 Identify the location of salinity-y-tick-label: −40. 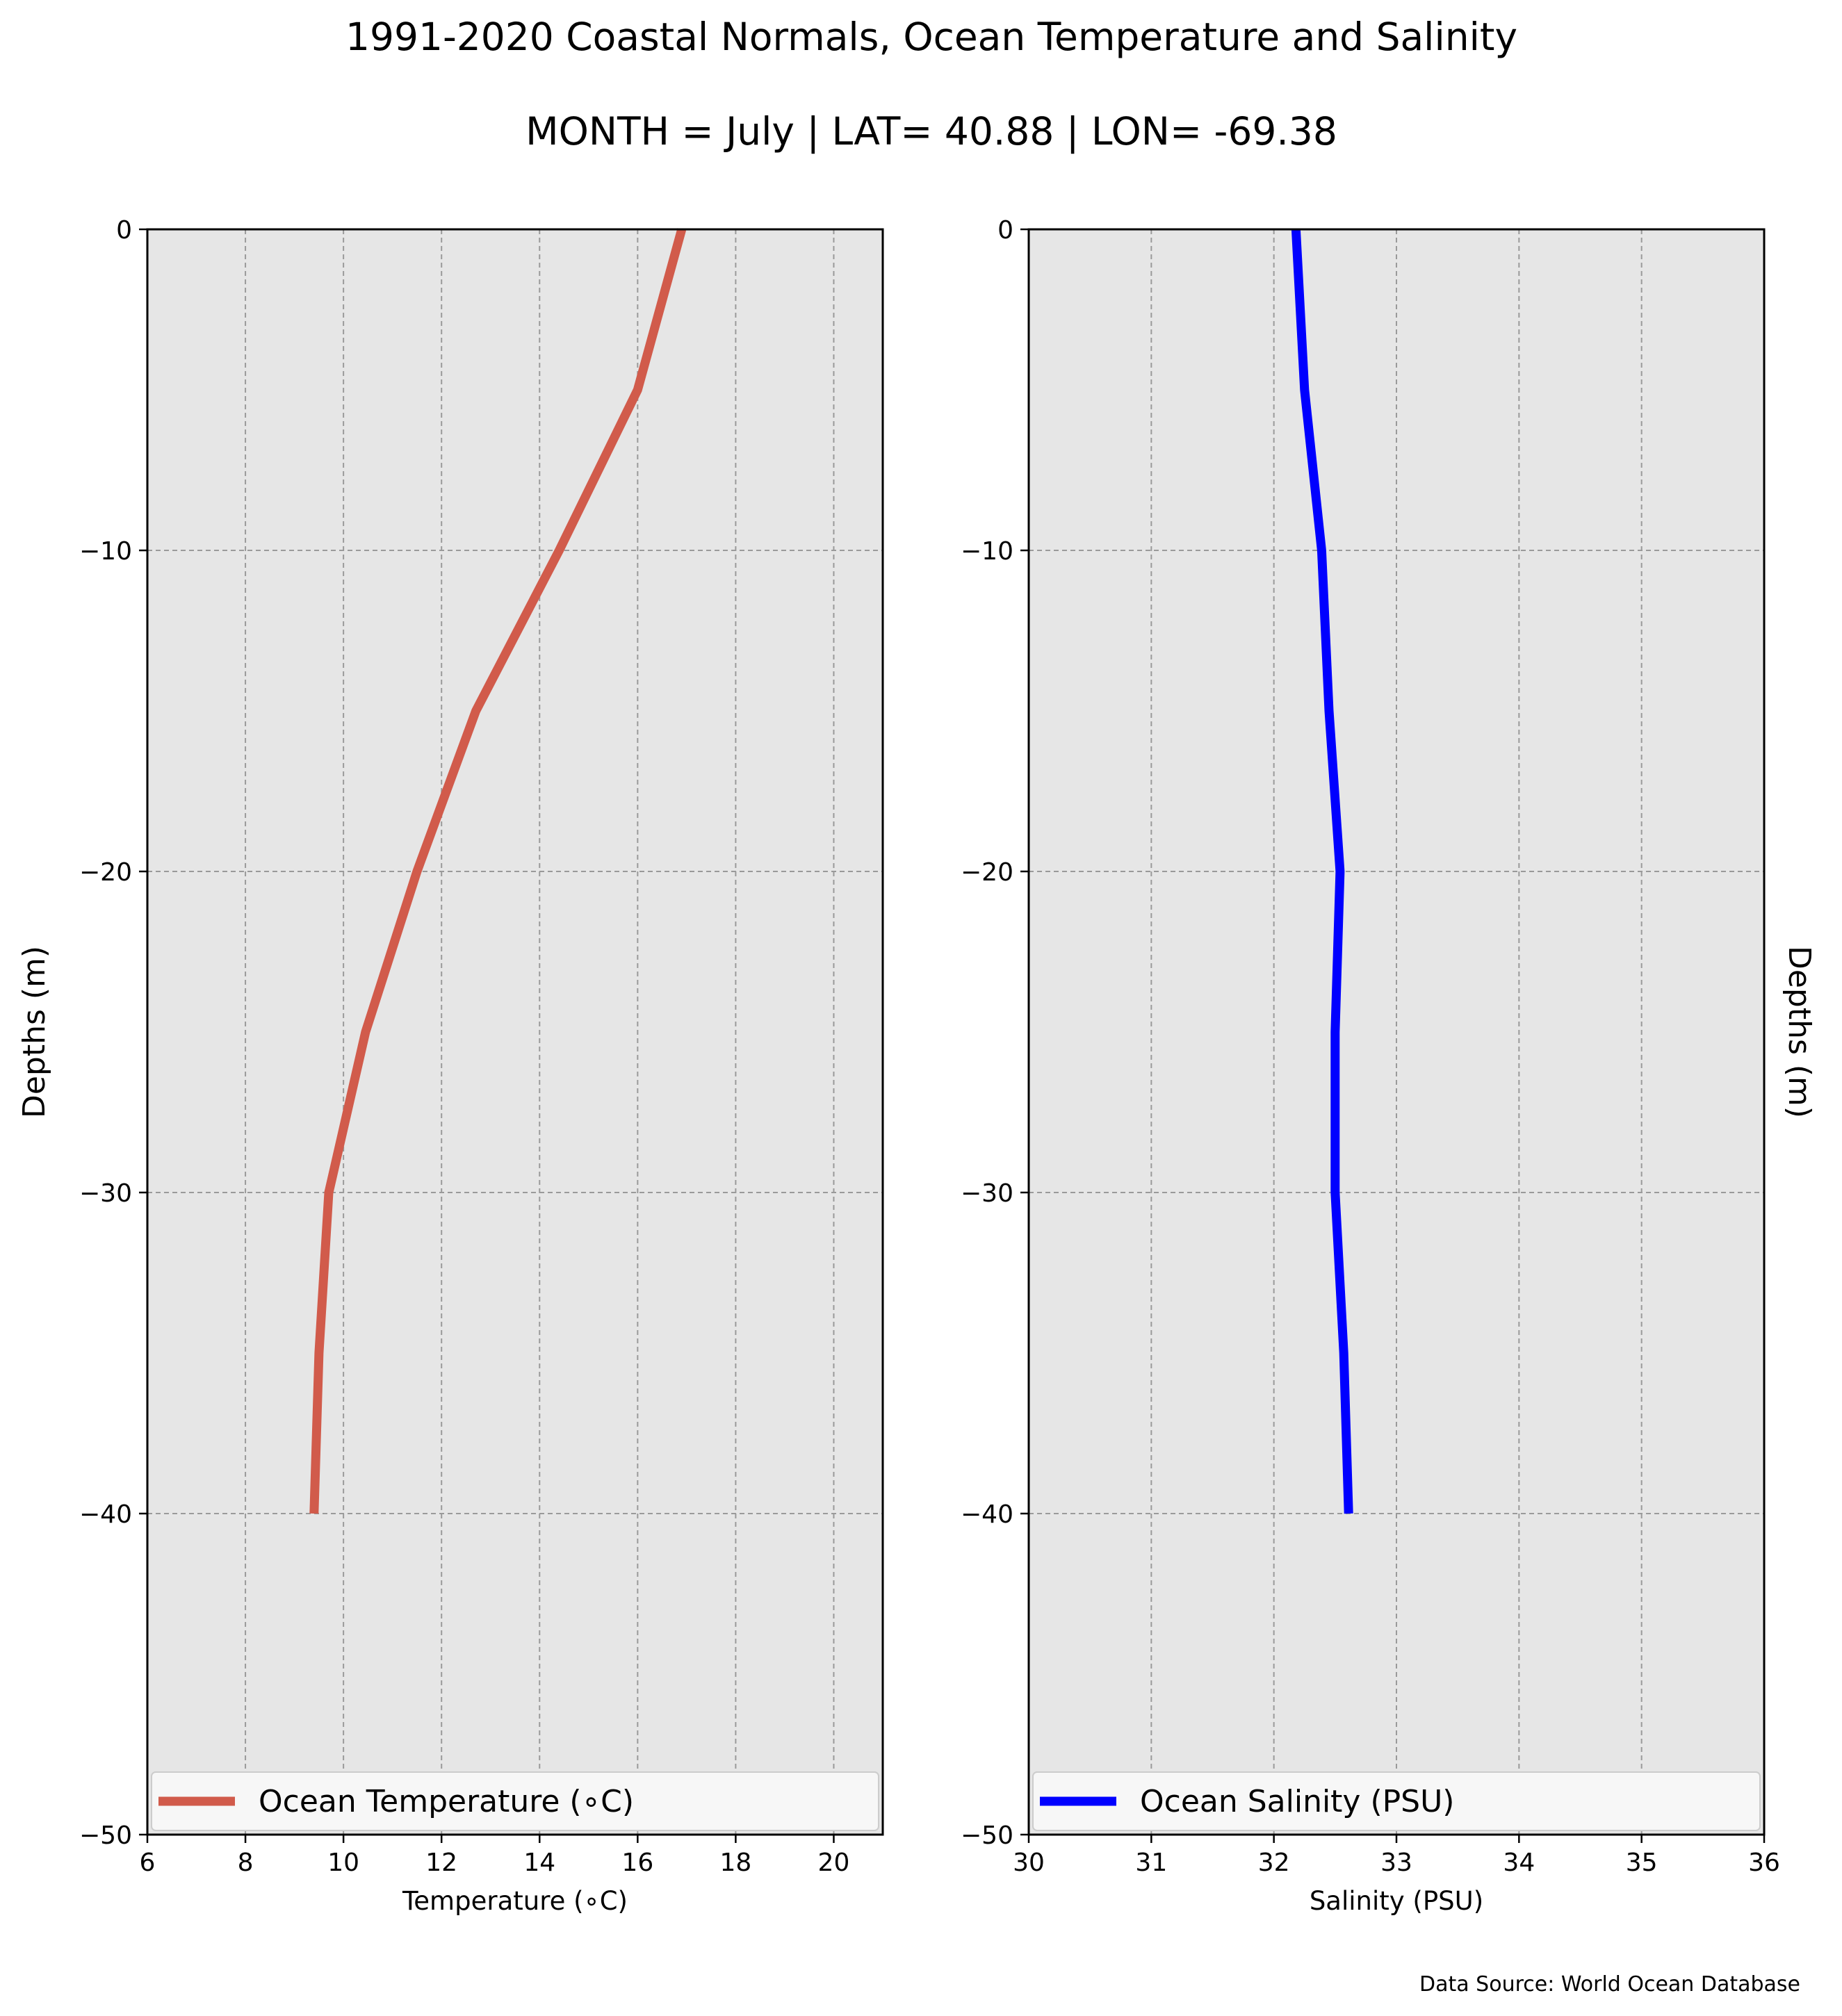
(987, 1515).